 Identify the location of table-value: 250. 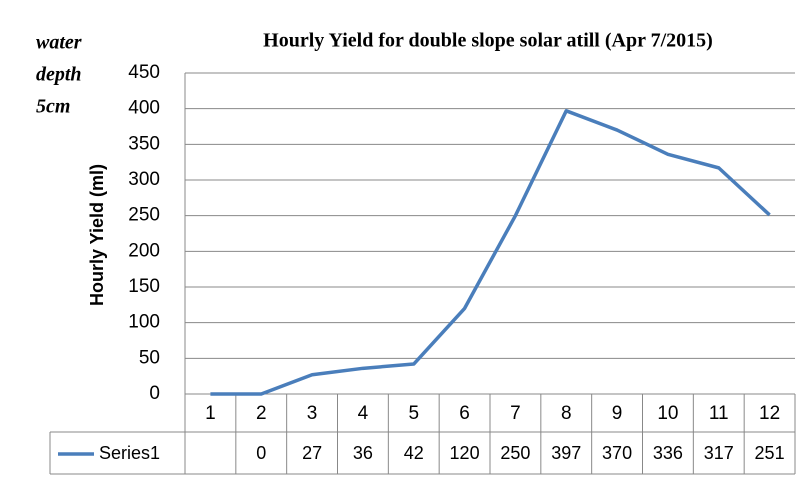
(515, 453).